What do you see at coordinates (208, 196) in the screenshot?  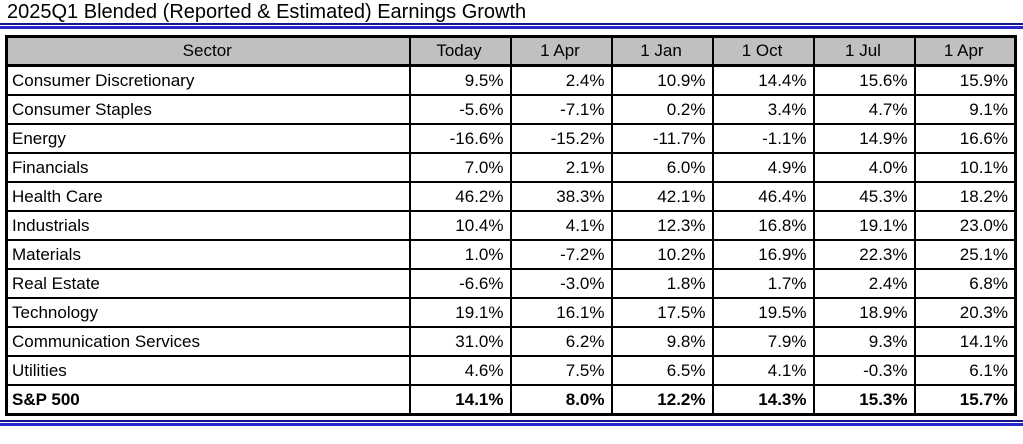 I see `sector-cell: Health Care` at bounding box center [208, 196].